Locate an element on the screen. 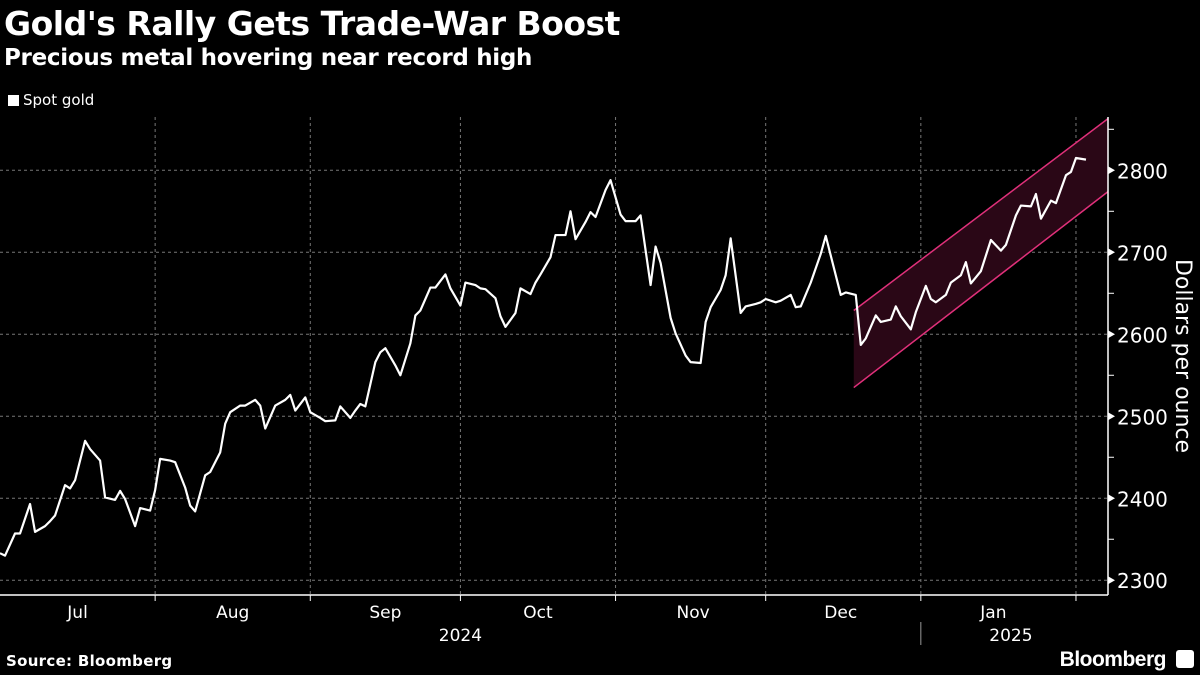 This screenshot has width=1200, height=675. channel-fill is located at coordinates (980, 253).